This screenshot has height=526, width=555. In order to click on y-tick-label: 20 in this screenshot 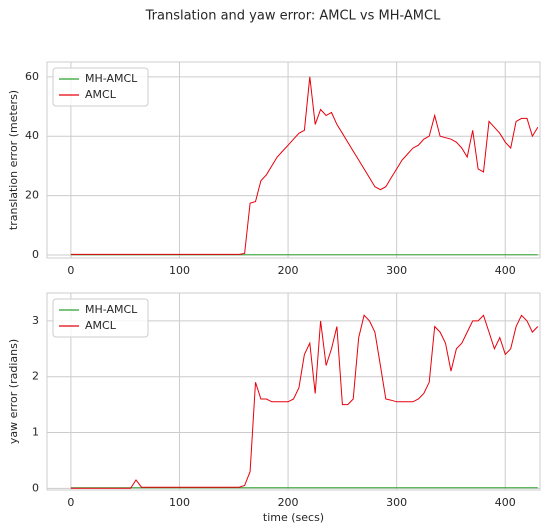, I will do `click(32, 195)`.